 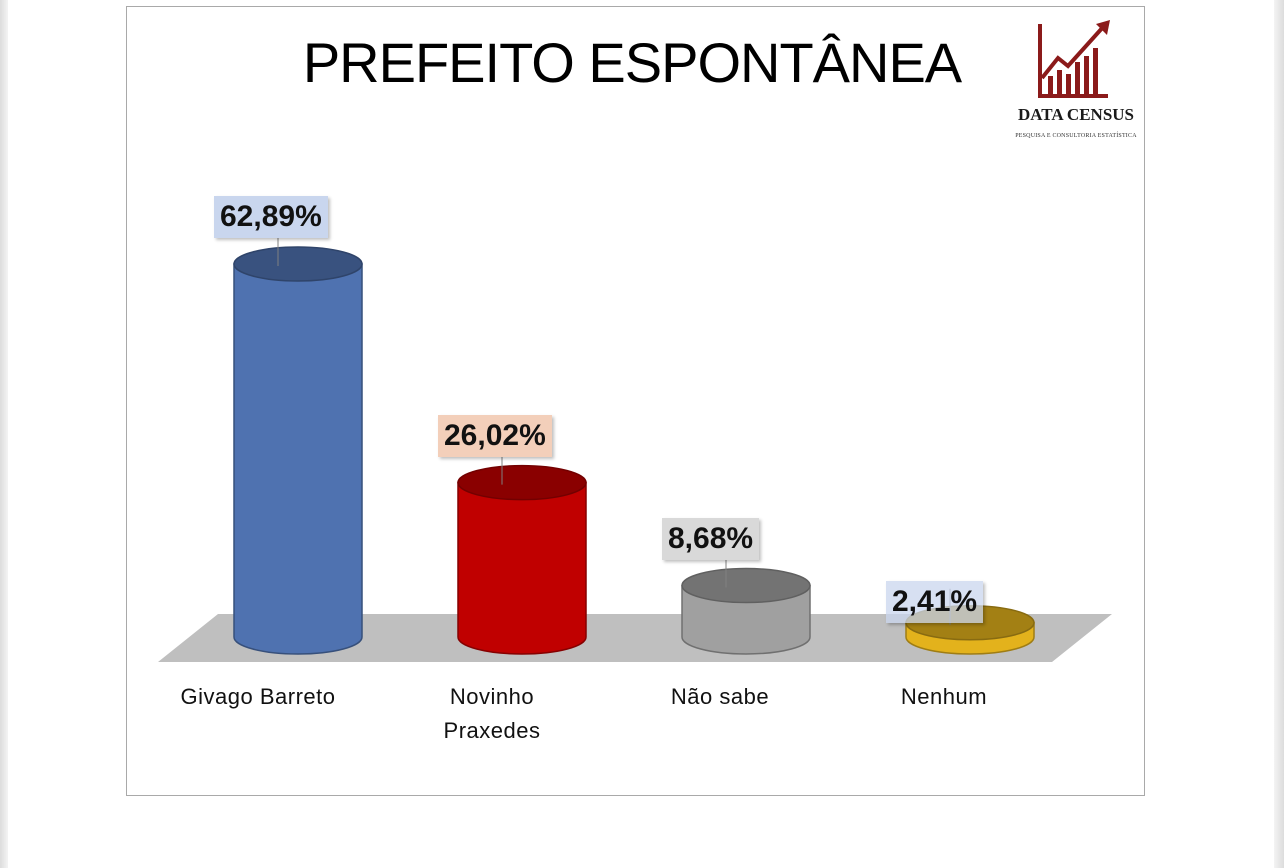 What do you see at coordinates (720, 696) in the screenshot?
I see `category-label: Não sabe` at bounding box center [720, 696].